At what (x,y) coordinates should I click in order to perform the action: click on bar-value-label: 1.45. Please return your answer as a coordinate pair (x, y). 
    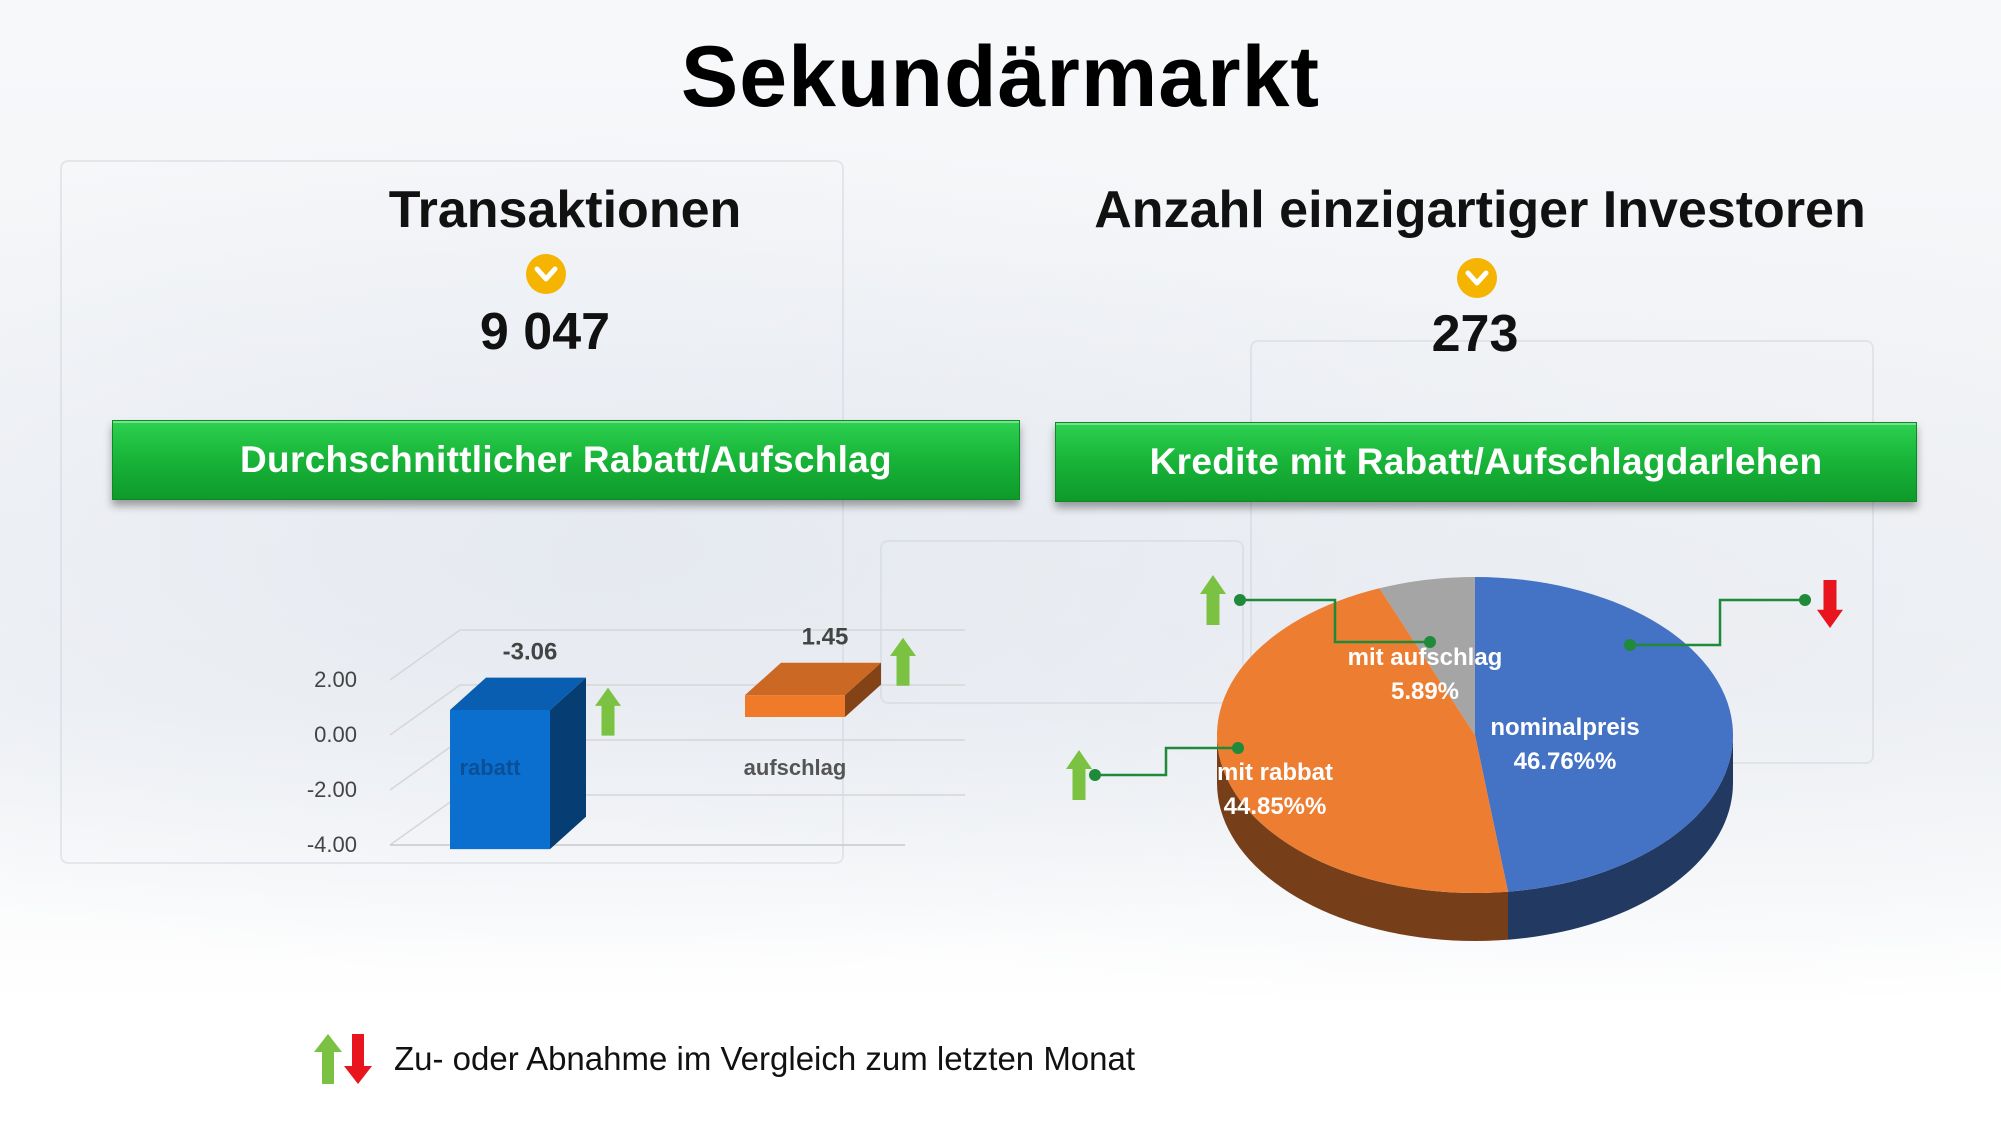
    Looking at the image, I should click on (825, 637).